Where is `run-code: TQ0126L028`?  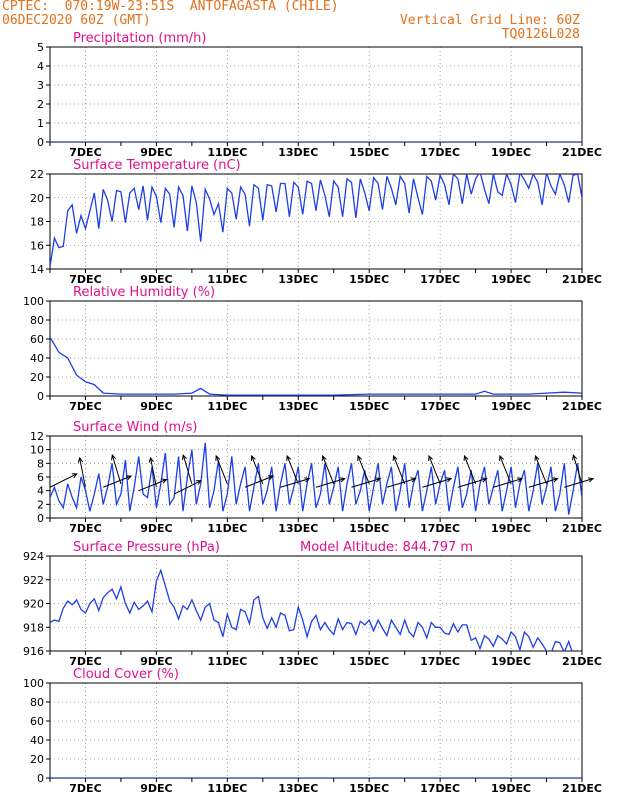
run-code: TQ0126L028 is located at coordinates (540, 34).